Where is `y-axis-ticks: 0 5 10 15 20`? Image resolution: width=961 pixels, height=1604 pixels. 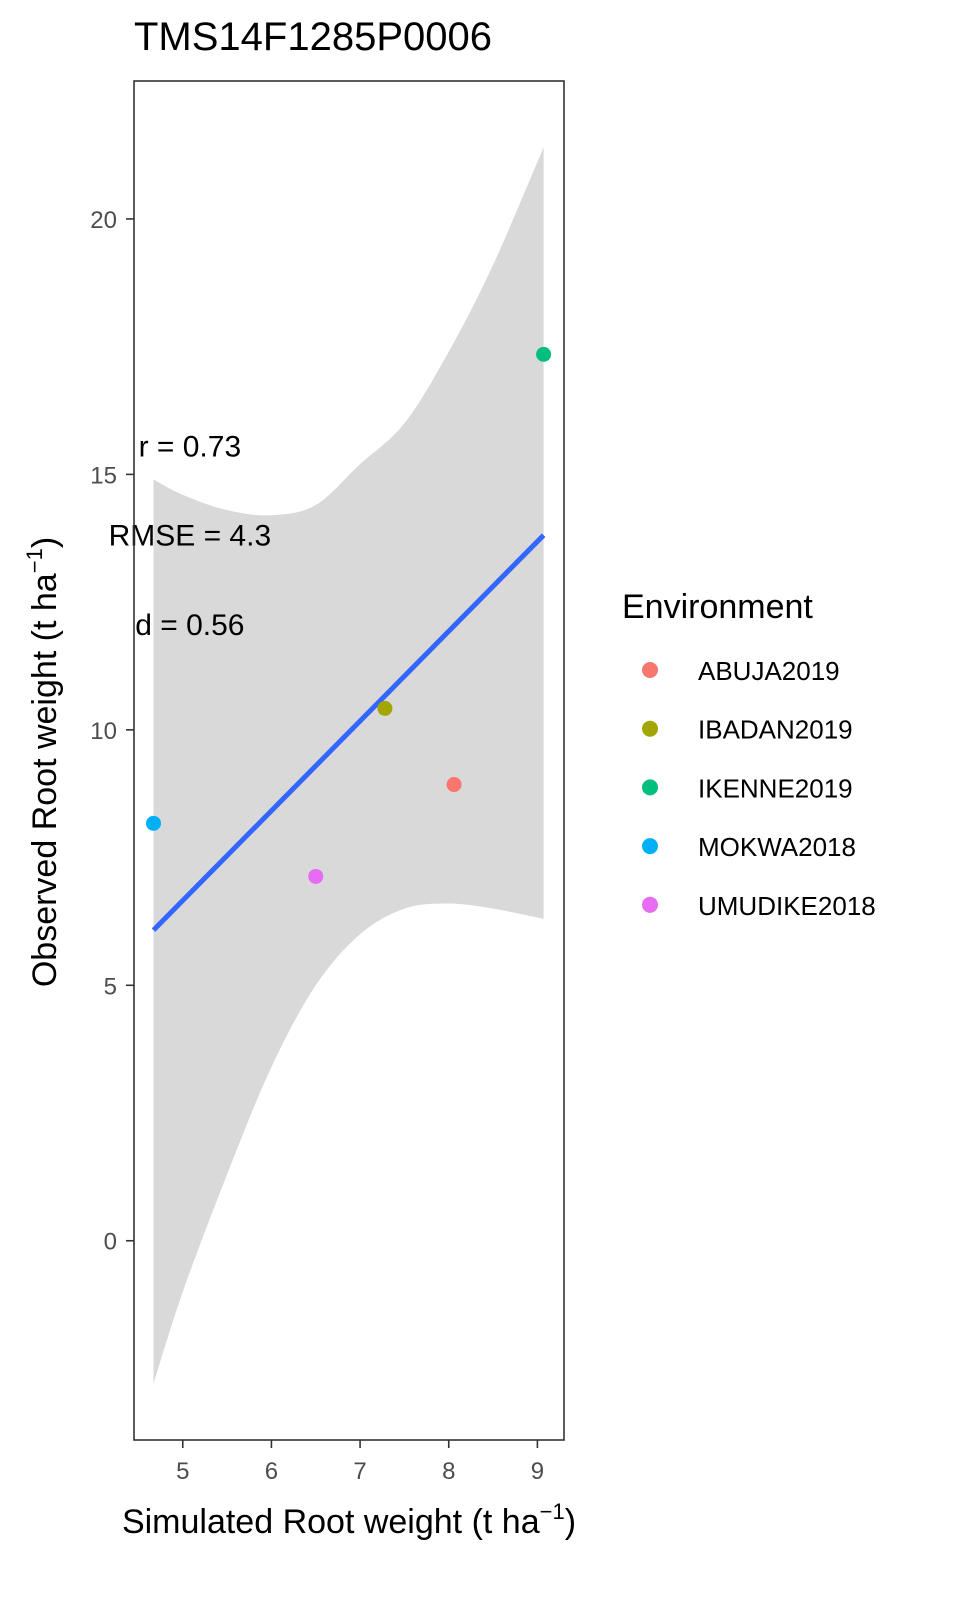
y-axis-ticks: 0 5 10 15 20 is located at coordinates (112, 731).